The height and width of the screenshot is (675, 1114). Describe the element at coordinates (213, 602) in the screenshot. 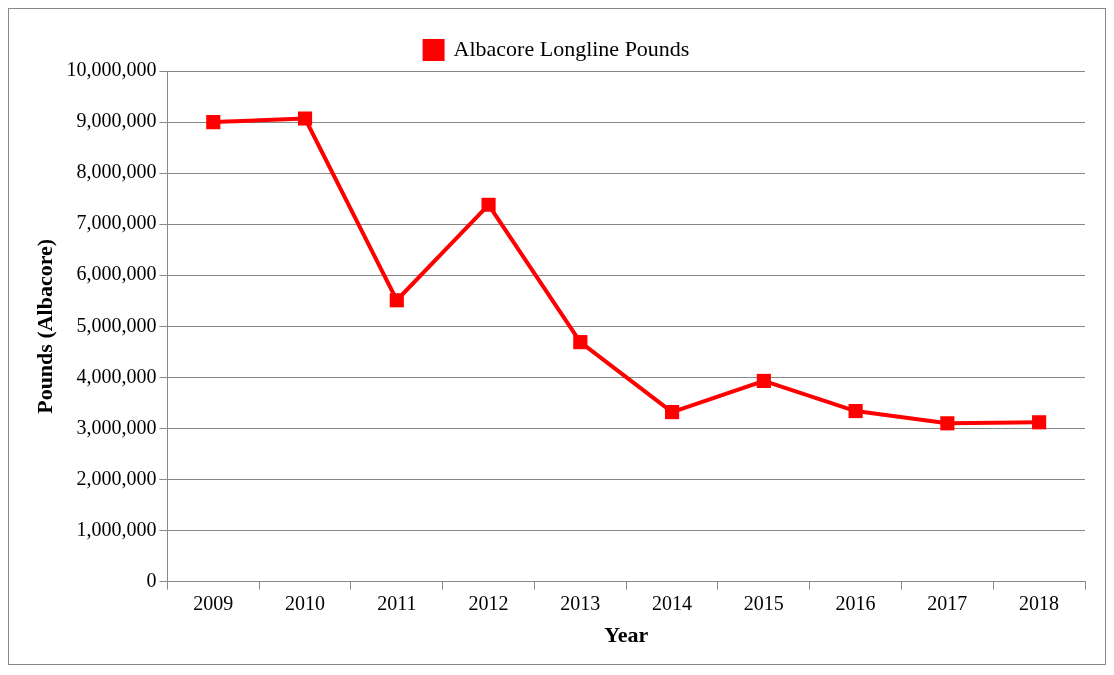

I see `x-tick-label: 2009` at that location.